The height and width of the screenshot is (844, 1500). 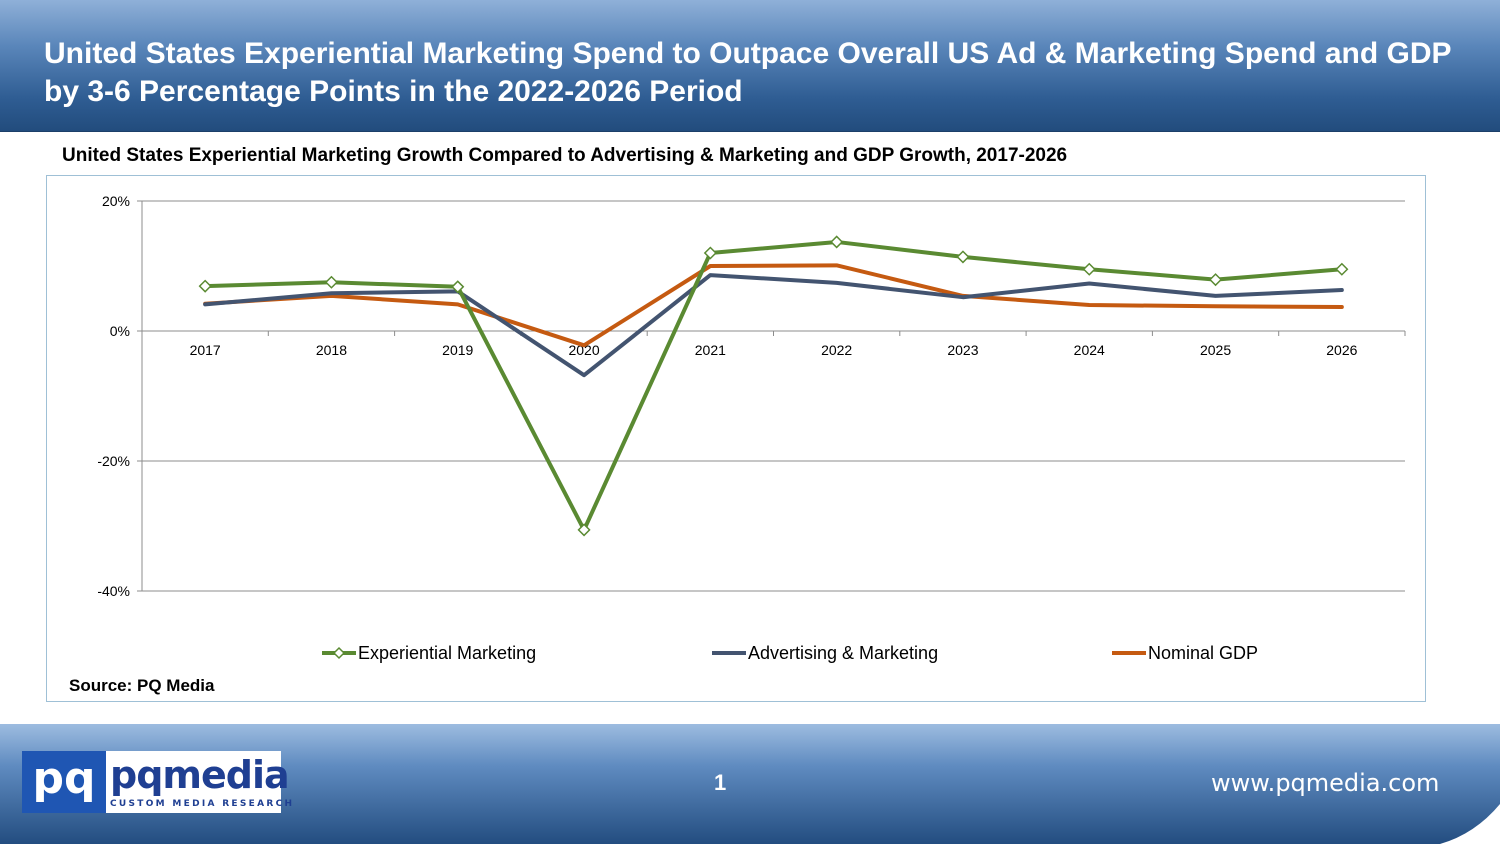 What do you see at coordinates (113, 461) in the screenshot?
I see `y-tick-label: -20%` at bounding box center [113, 461].